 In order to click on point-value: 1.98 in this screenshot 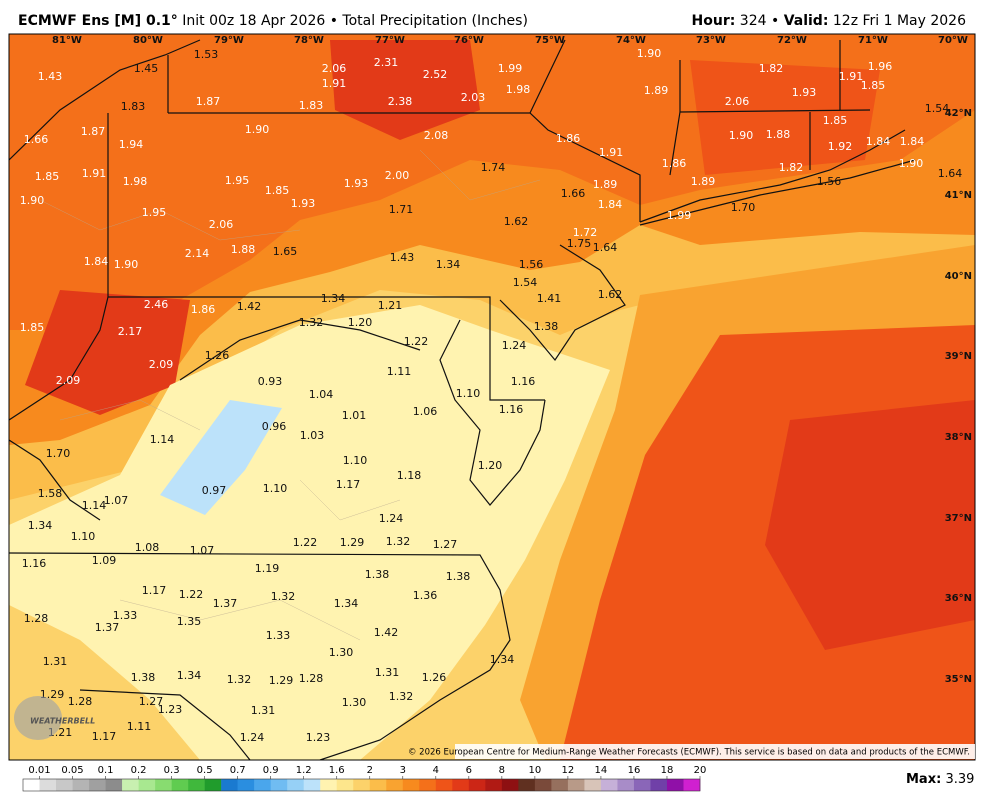, I will do `click(135, 181)`.